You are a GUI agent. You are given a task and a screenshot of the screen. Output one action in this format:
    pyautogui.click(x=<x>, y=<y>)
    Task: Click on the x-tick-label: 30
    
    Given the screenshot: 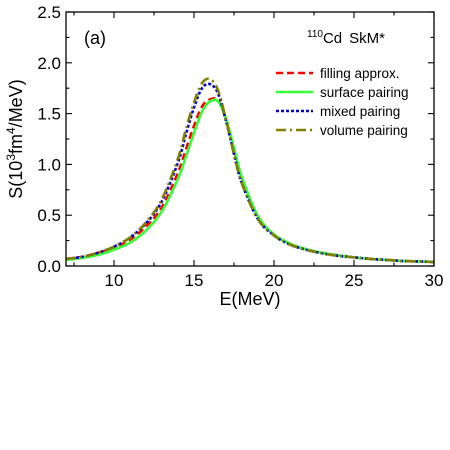 What is the action you would take?
    pyautogui.click(x=434, y=280)
    